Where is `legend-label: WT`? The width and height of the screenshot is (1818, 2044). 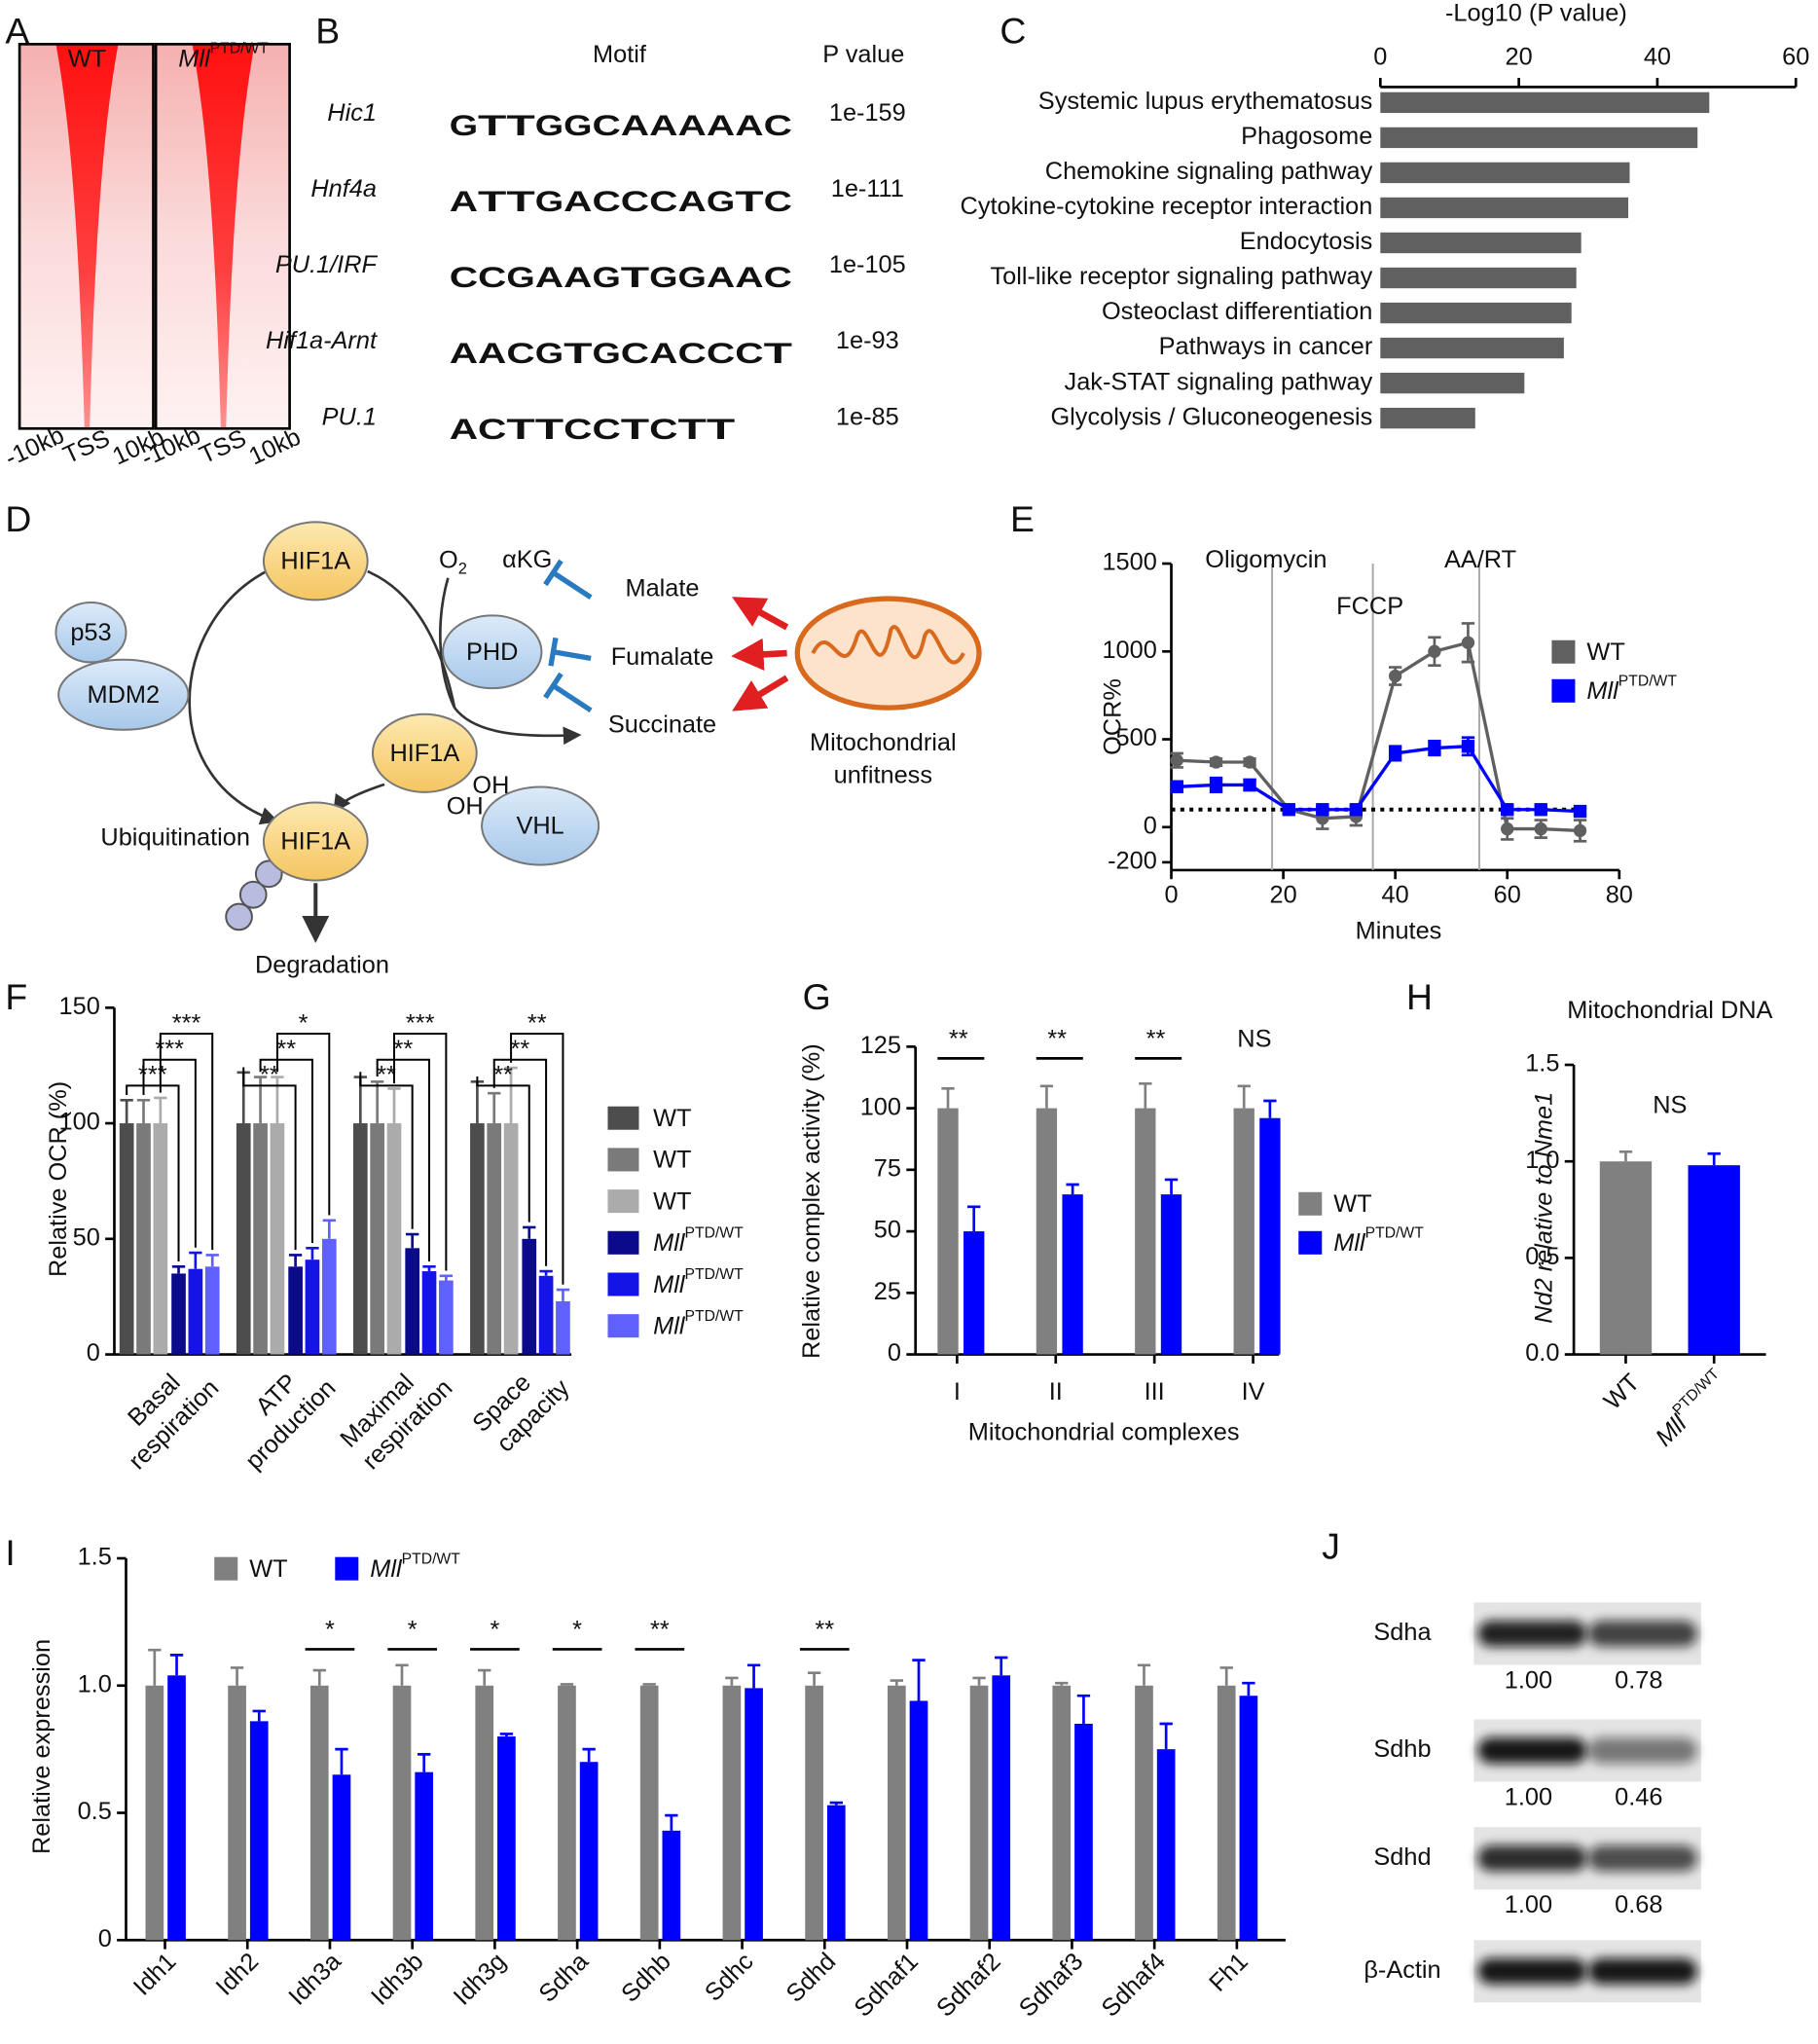 legend-label: WT is located at coordinates (1605, 653).